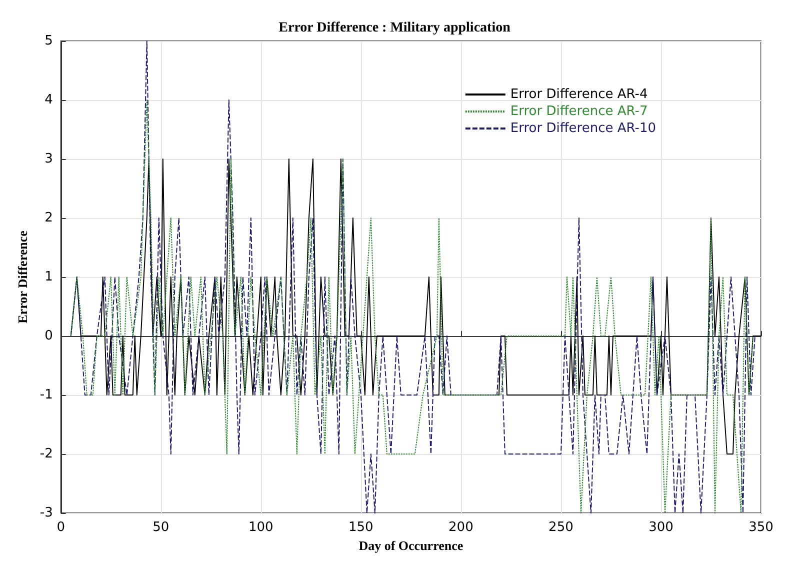 This screenshot has width=789, height=566. Describe the element at coordinates (48, 41) in the screenshot. I see `y-tick-label: 5` at that location.